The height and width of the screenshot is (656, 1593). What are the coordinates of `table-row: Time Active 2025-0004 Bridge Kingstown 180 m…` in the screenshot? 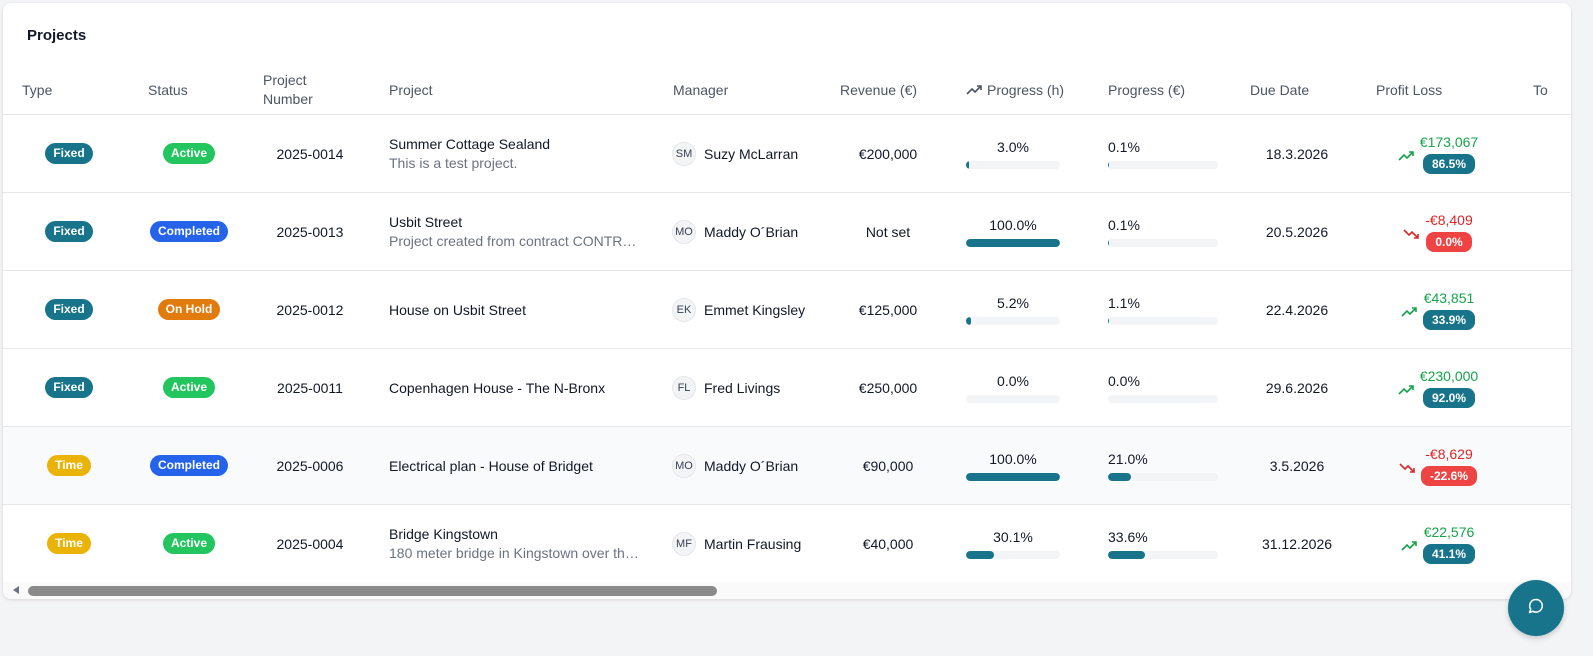 It's located at (787, 544).